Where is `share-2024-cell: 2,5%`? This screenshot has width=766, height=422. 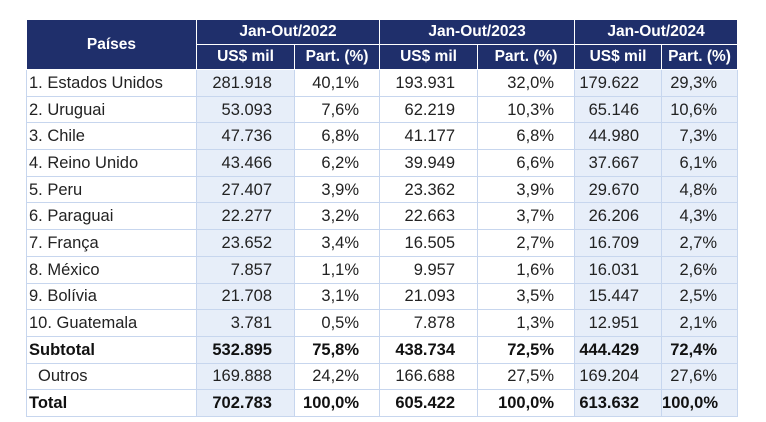
share-2024-cell: 2,5% is located at coordinates (700, 296).